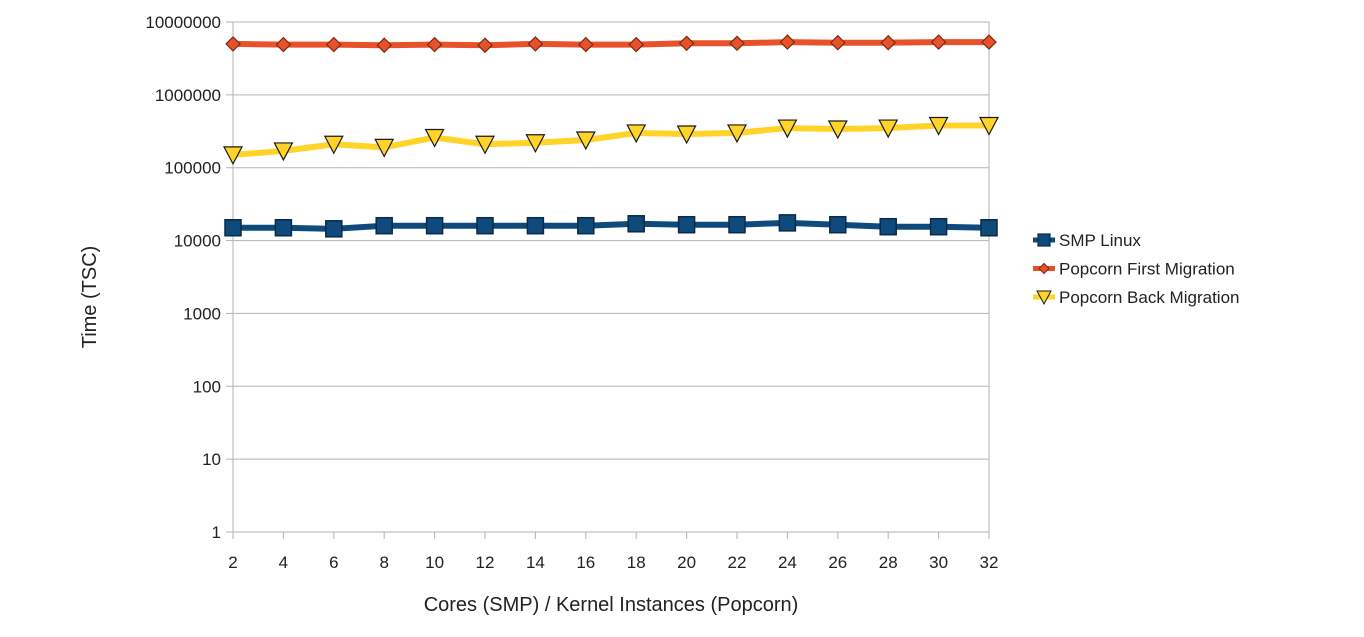  I want to click on y-tick-label: 1, so click(216, 532).